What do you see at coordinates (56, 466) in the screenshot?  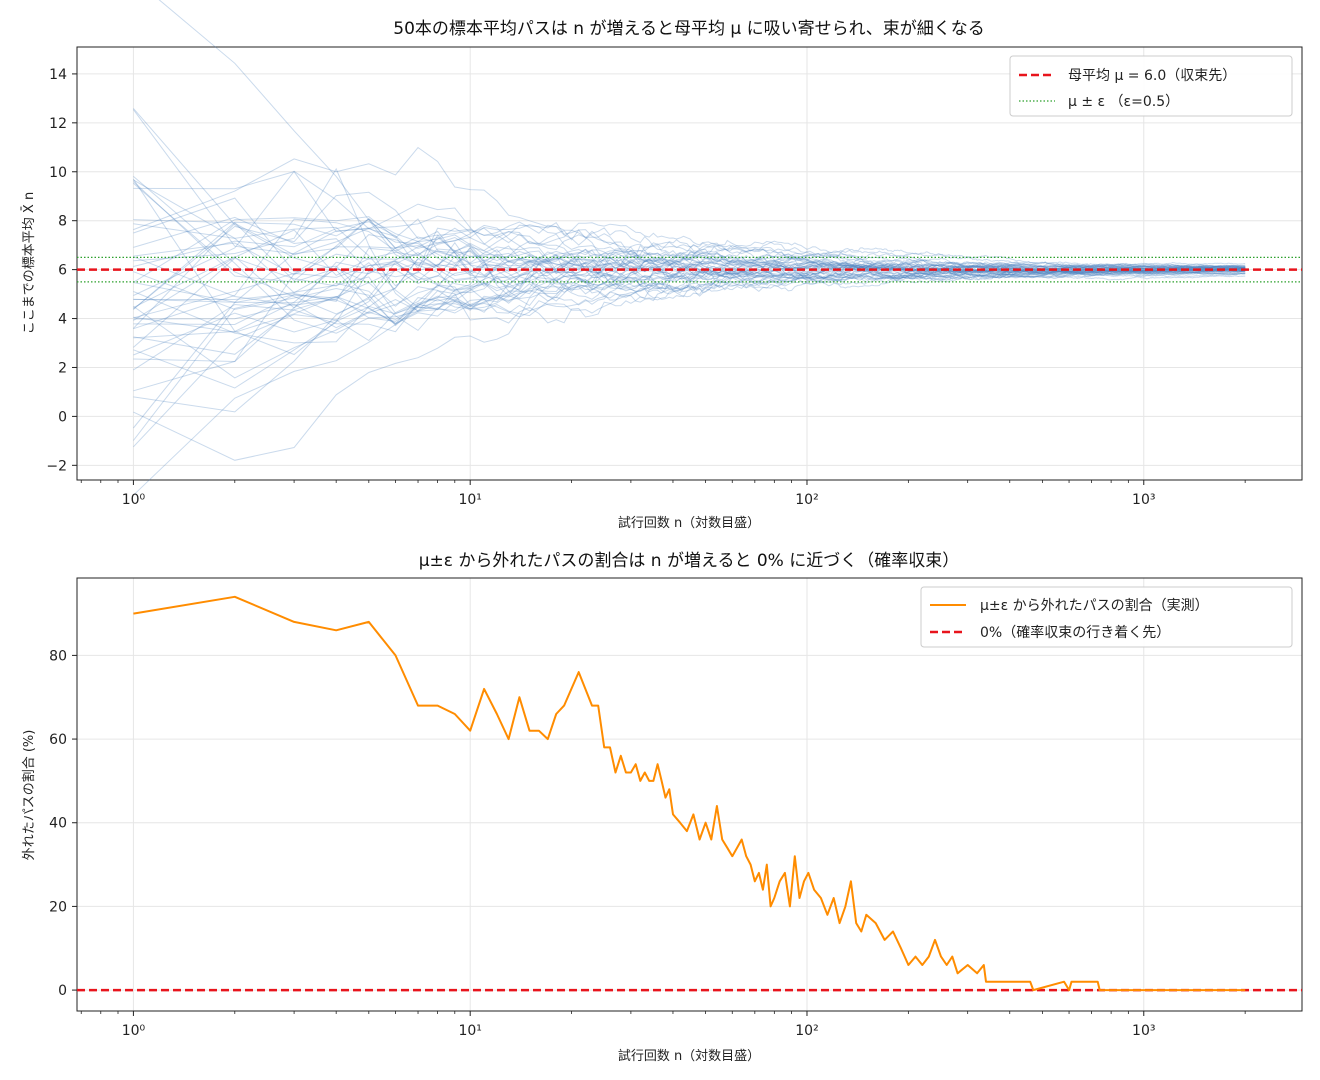 I see `top-y-tick-label: −2` at bounding box center [56, 466].